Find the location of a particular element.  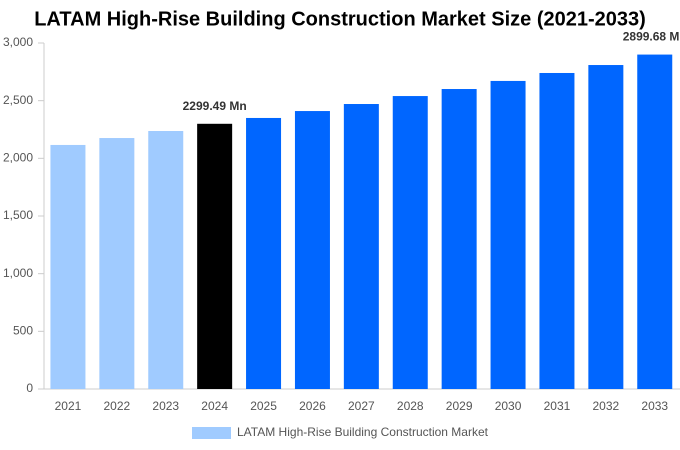

y-tick-label: 3,000 is located at coordinates (18, 42).